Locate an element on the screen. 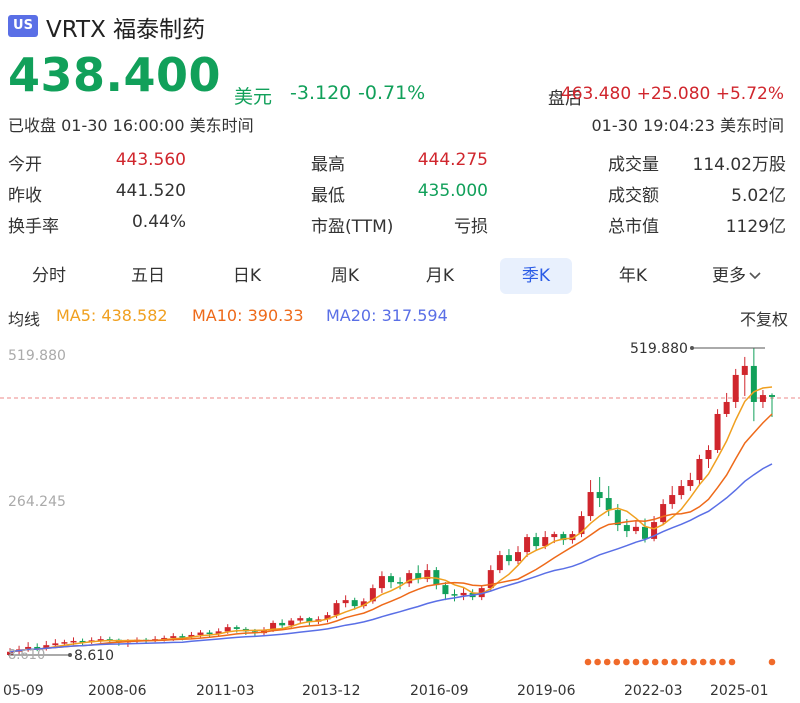 The image size is (800, 703). tab-daily-k: 日K is located at coordinates (247, 276).